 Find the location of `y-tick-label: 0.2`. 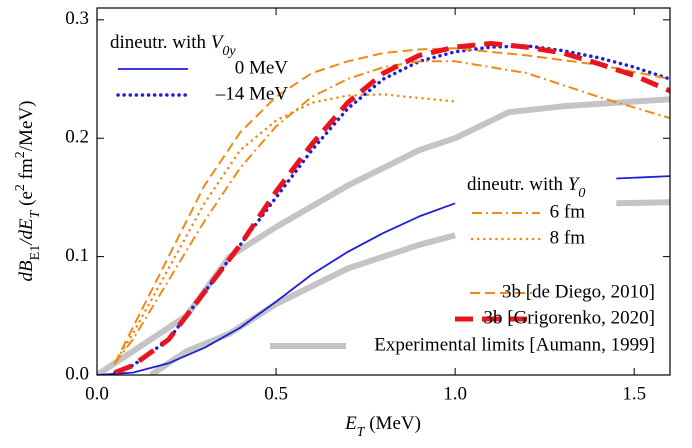

y-tick-label: 0.2 is located at coordinates (77, 137).